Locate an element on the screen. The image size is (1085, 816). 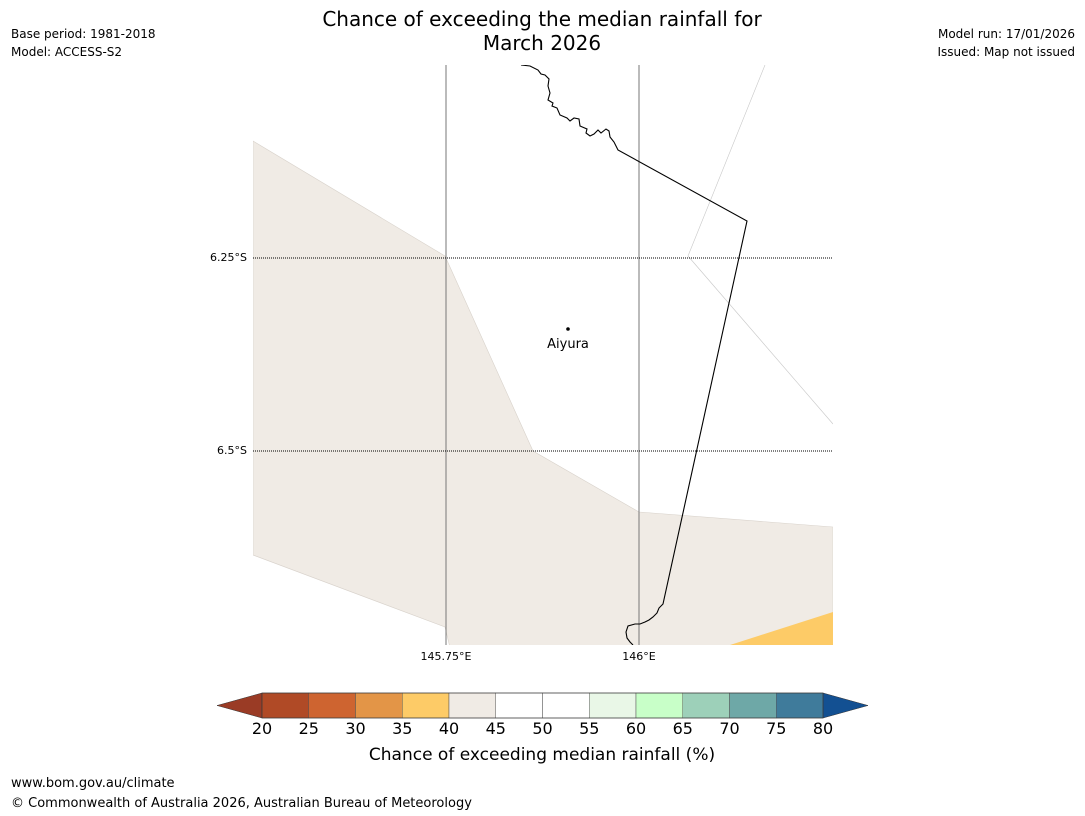
base-period: Base period: 1981-2018 is located at coordinates (83, 34).